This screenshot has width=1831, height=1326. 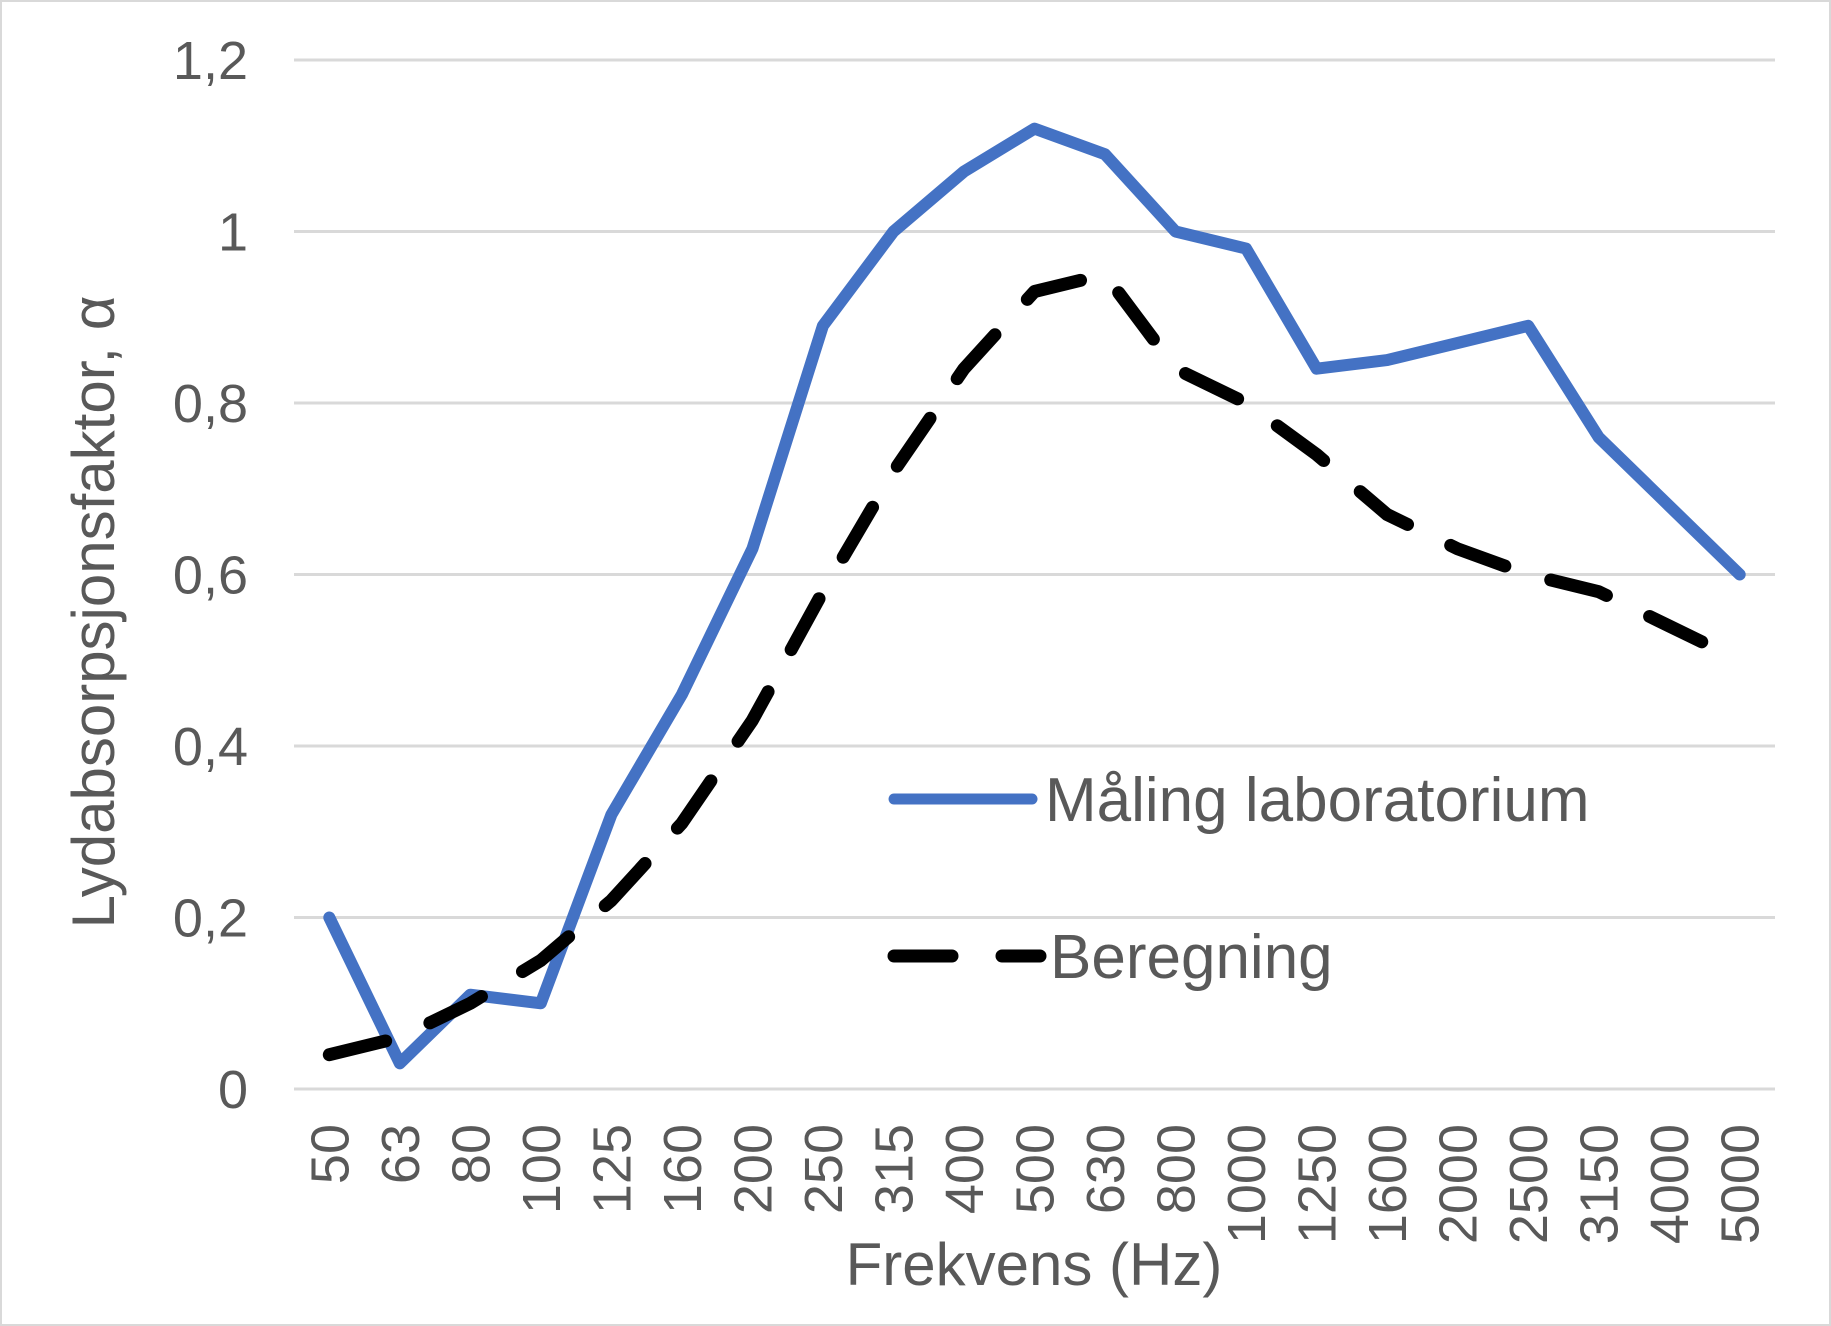 What do you see at coordinates (1670, 1184) in the screenshot?
I see `x-tick-label: 4000` at bounding box center [1670, 1184].